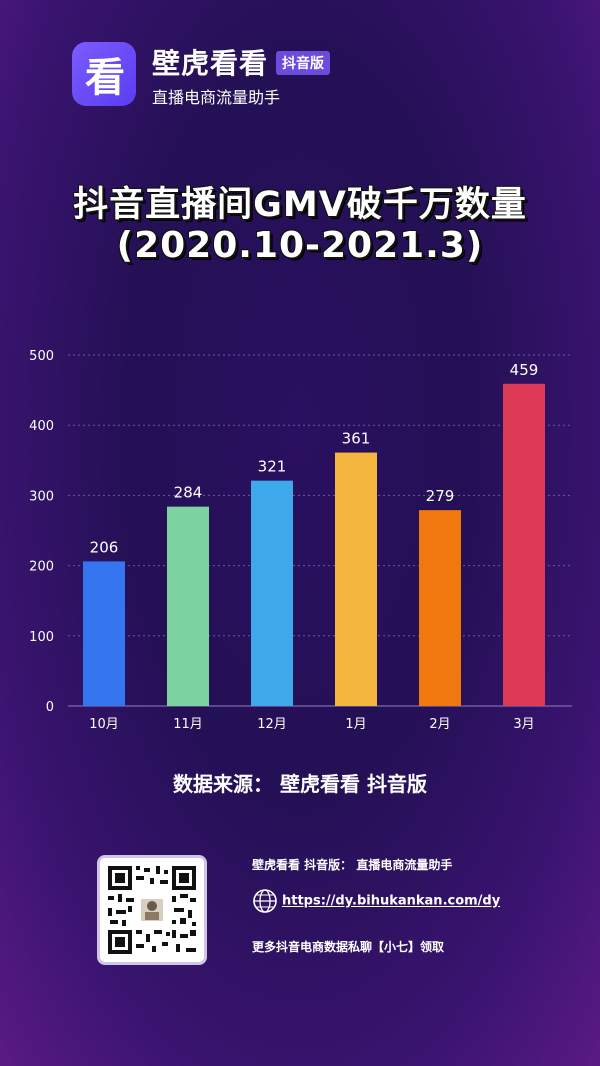  I want to click on brand-title-row: 壁虎看看 抖音版, so click(241, 62).